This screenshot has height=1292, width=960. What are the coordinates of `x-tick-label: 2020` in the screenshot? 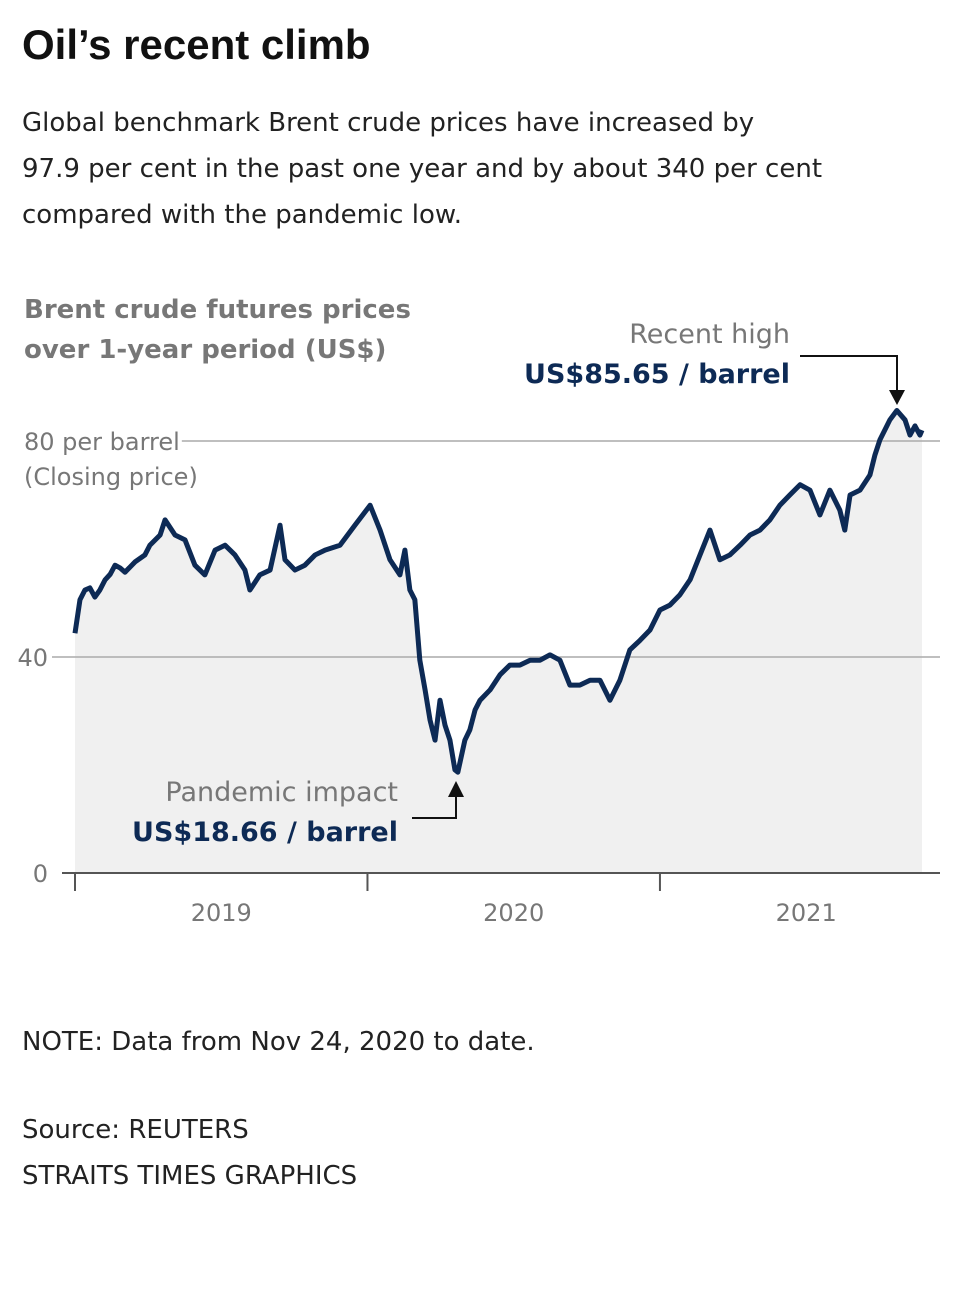 It's located at (513, 913).